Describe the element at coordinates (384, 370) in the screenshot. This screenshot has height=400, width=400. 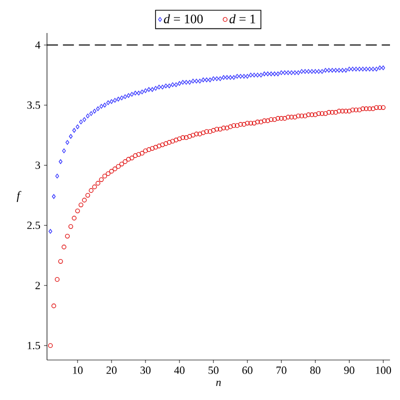
I see `x-tick-label: 100` at that location.